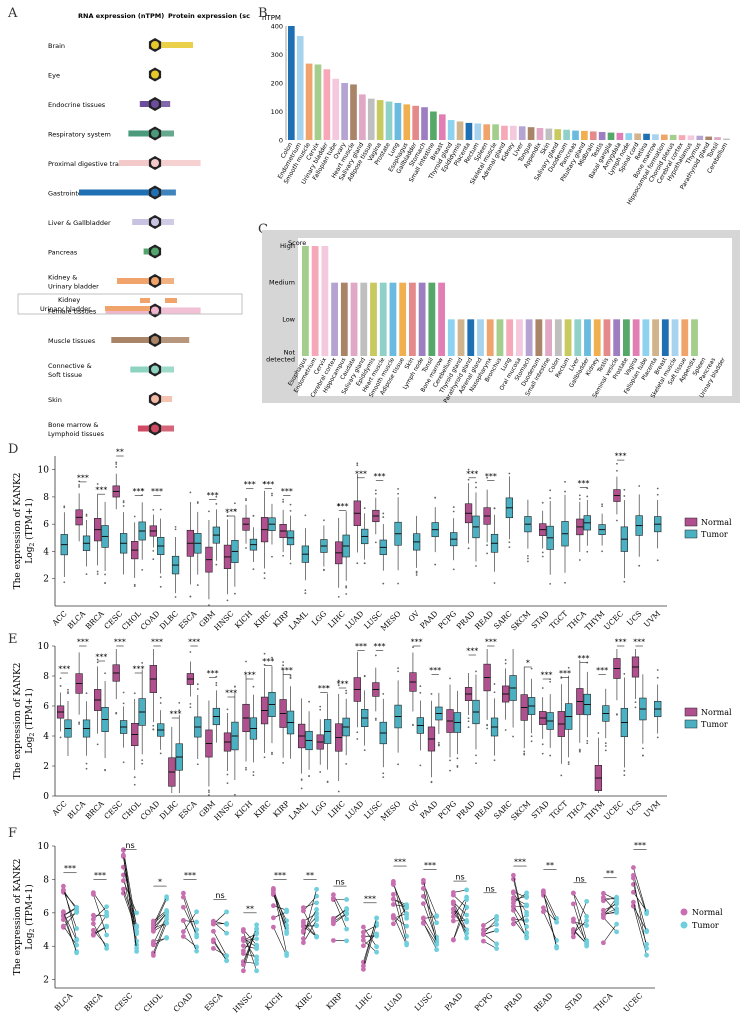 The height and width of the screenshot is (1025, 747). I want to click on sig-label: **, so click(250, 908).